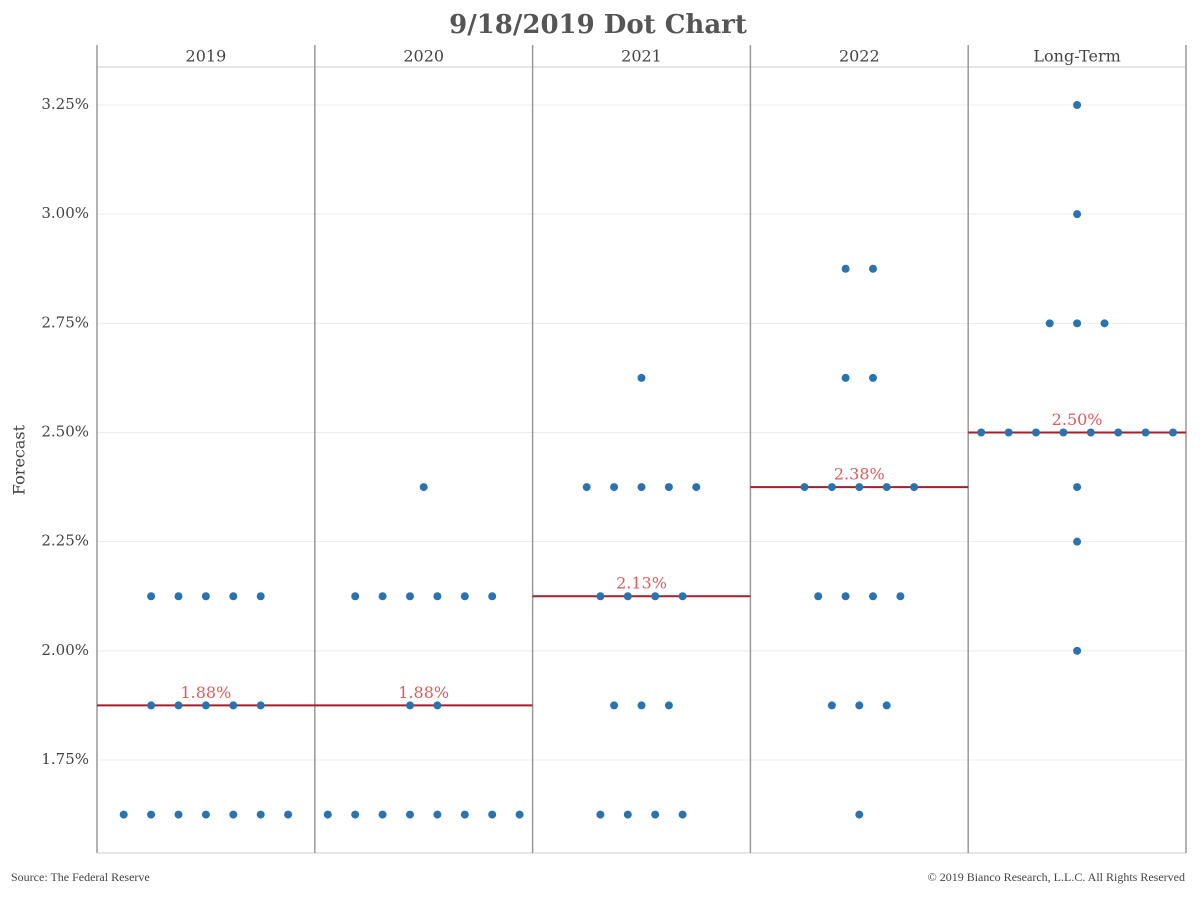 The height and width of the screenshot is (900, 1200). I want to click on chart-title: 9/18/2019 Dot Chart, so click(598, 25).